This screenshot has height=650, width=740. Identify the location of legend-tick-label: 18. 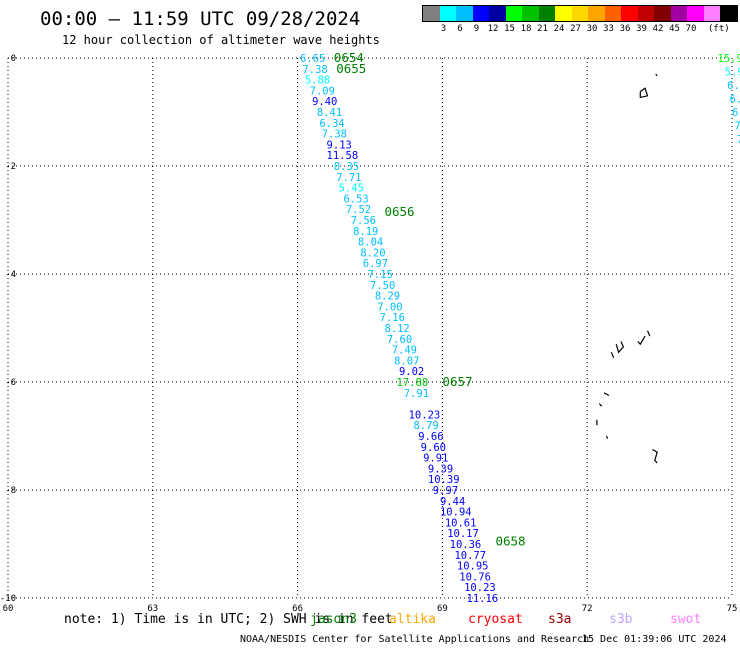
(526, 29).